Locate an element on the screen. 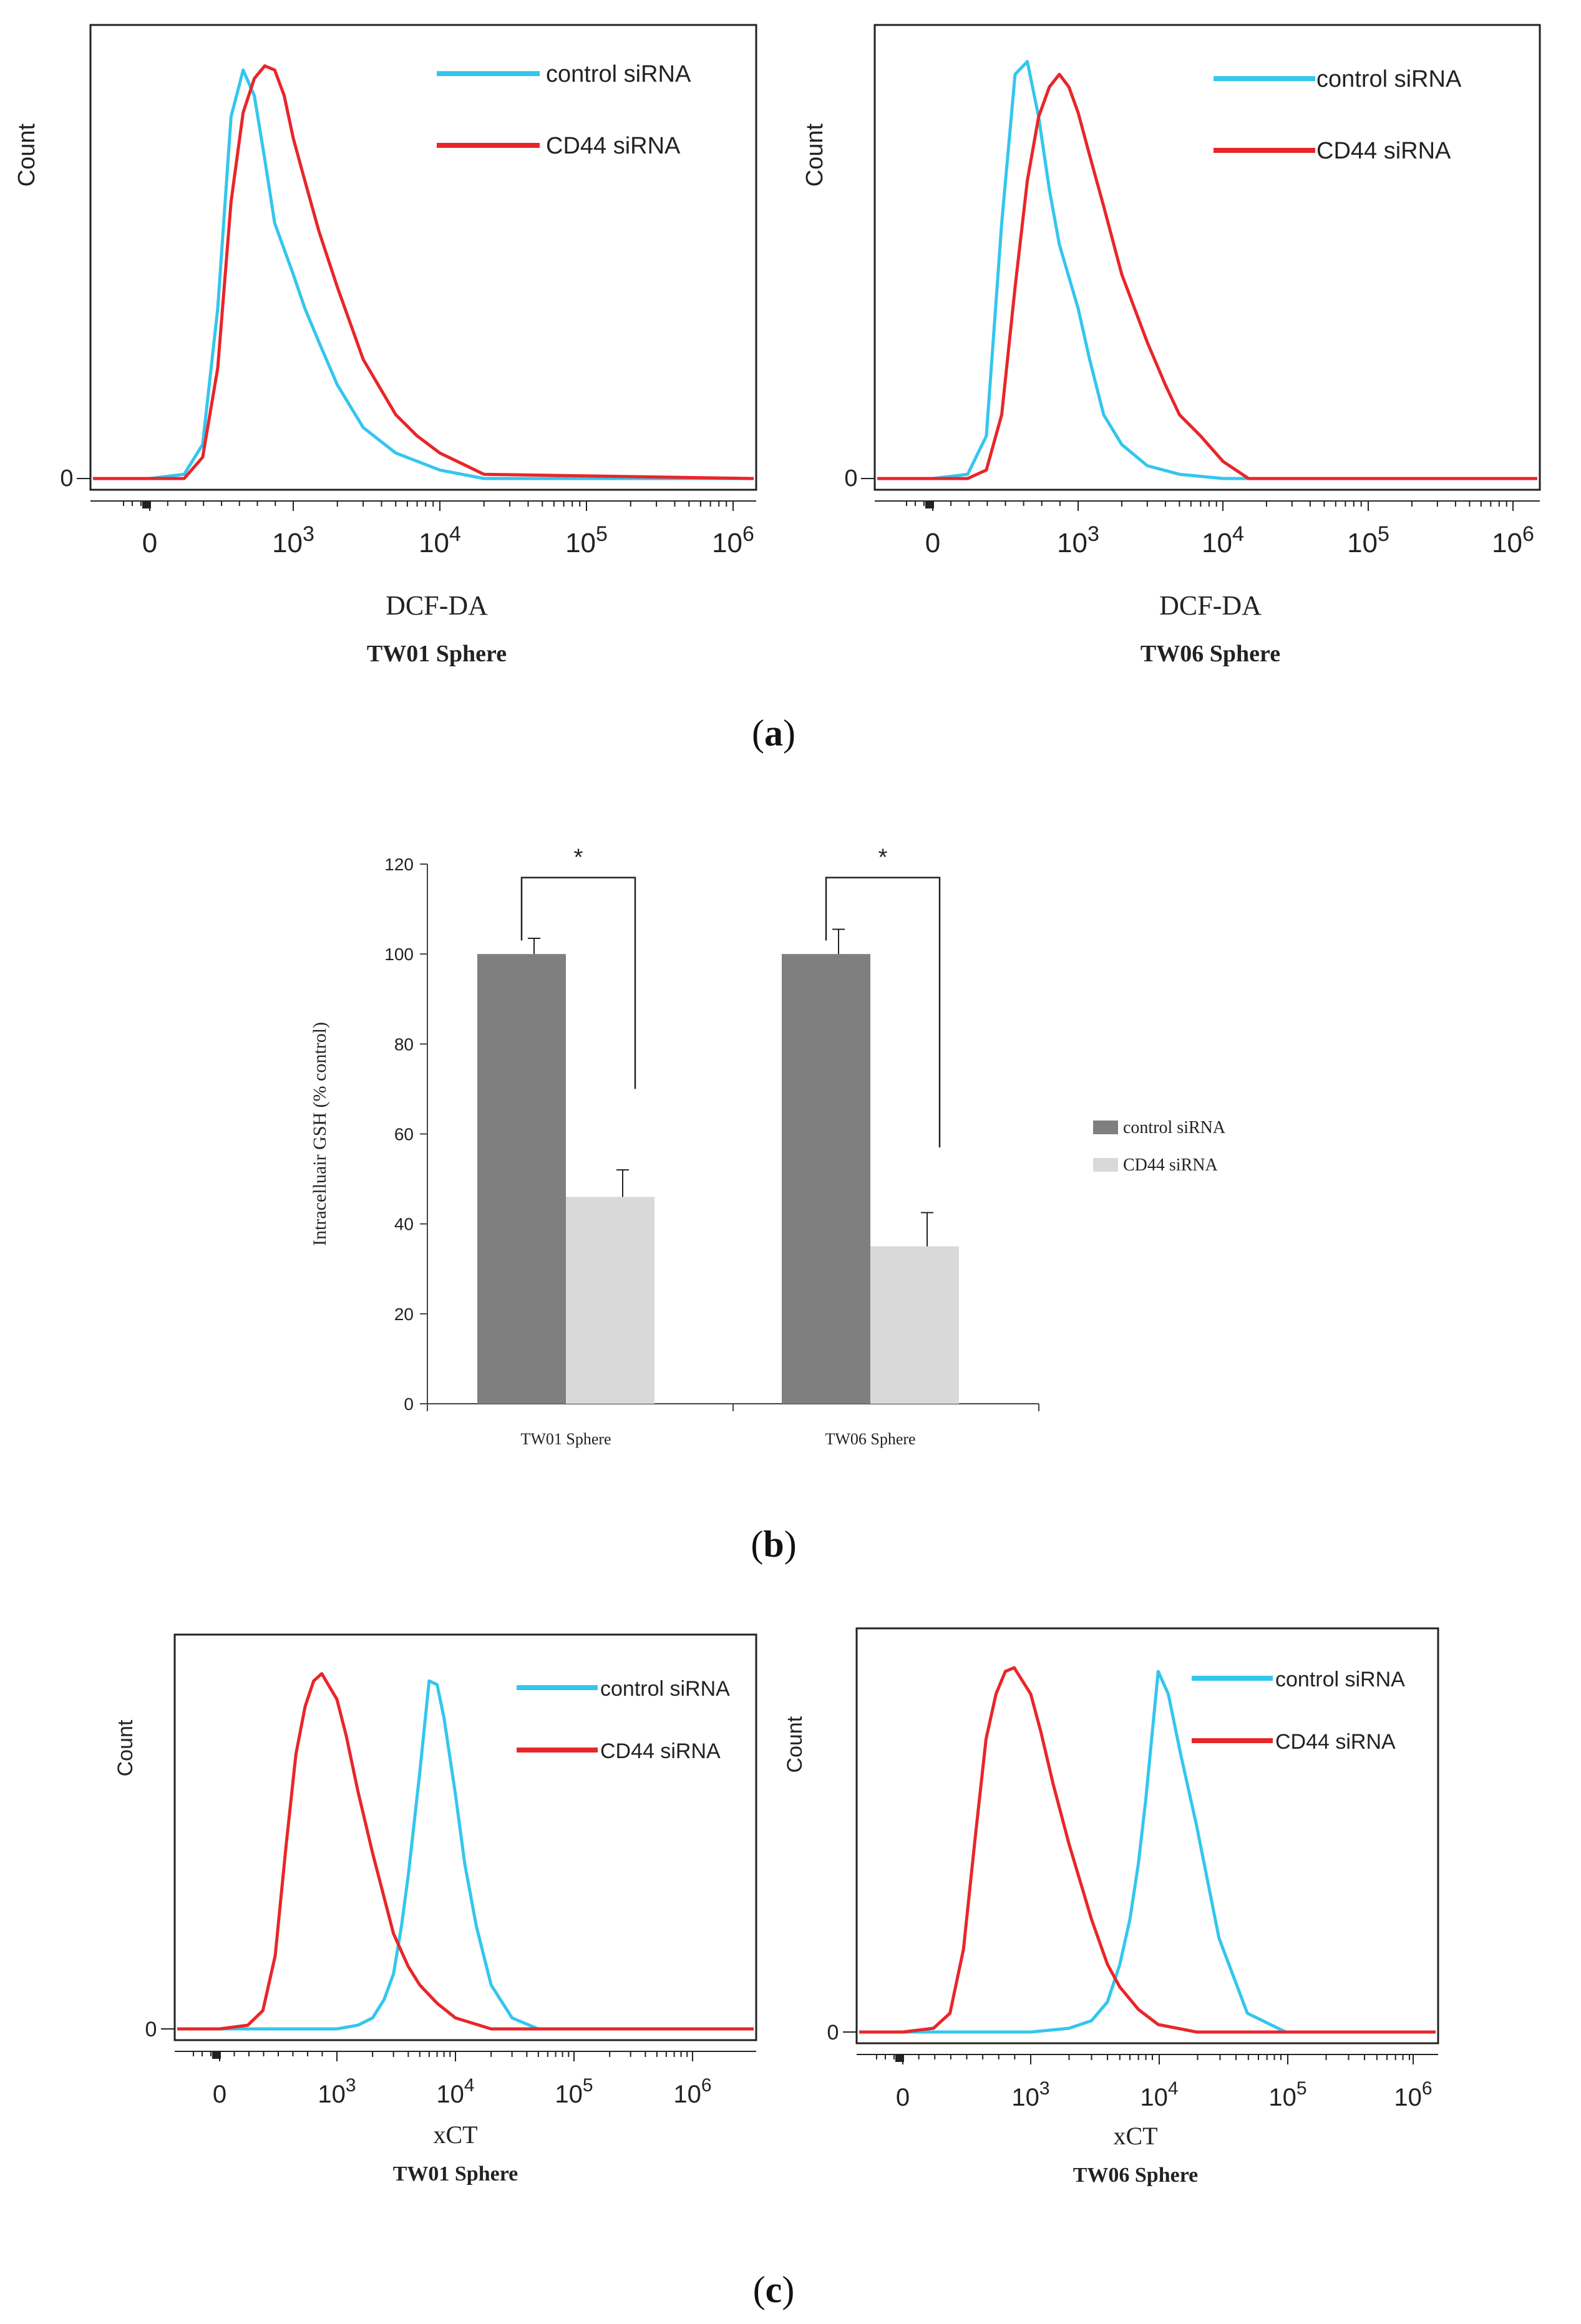  x-tick-label: TW06 Sphere is located at coordinates (870, 1439).